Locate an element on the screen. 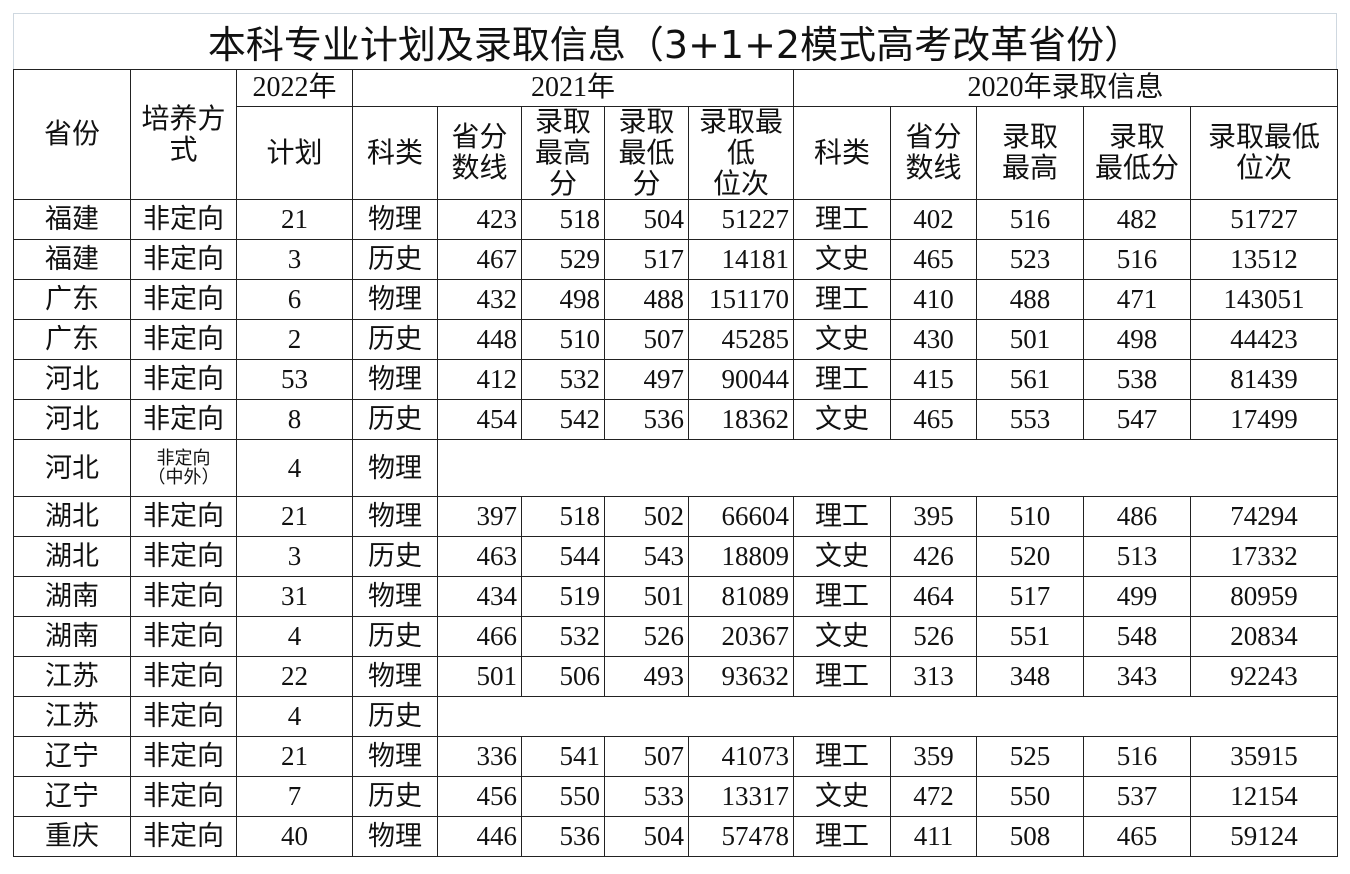 The height and width of the screenshot is (874, 1350). table-cell: 516 is located at coordinates (1137, 260).